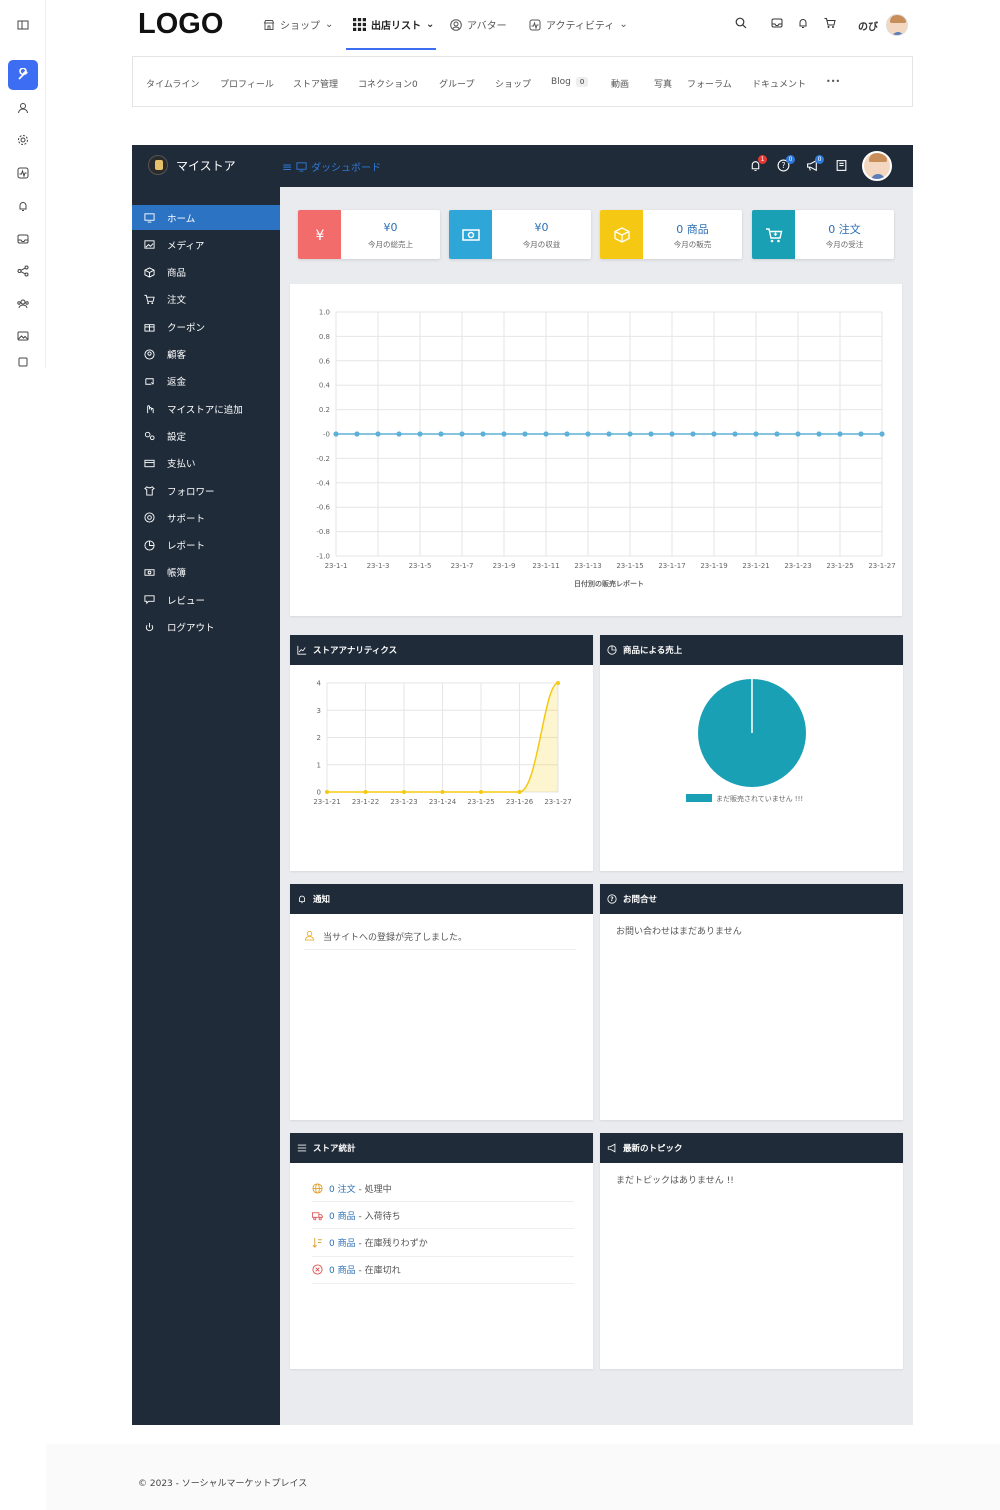 This screenshot has width=1000, height=1510. Describe the element at coordinates (206, 517) in the screenshot. I see `sidebar-item: サポート` at that location.